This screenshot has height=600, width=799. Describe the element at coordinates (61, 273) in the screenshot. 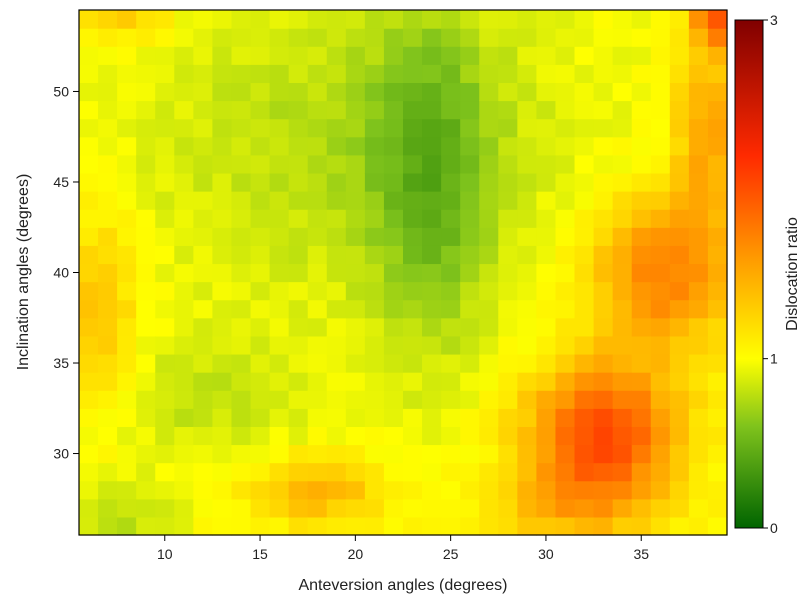

I see `y-tick-label: 40` at that location.